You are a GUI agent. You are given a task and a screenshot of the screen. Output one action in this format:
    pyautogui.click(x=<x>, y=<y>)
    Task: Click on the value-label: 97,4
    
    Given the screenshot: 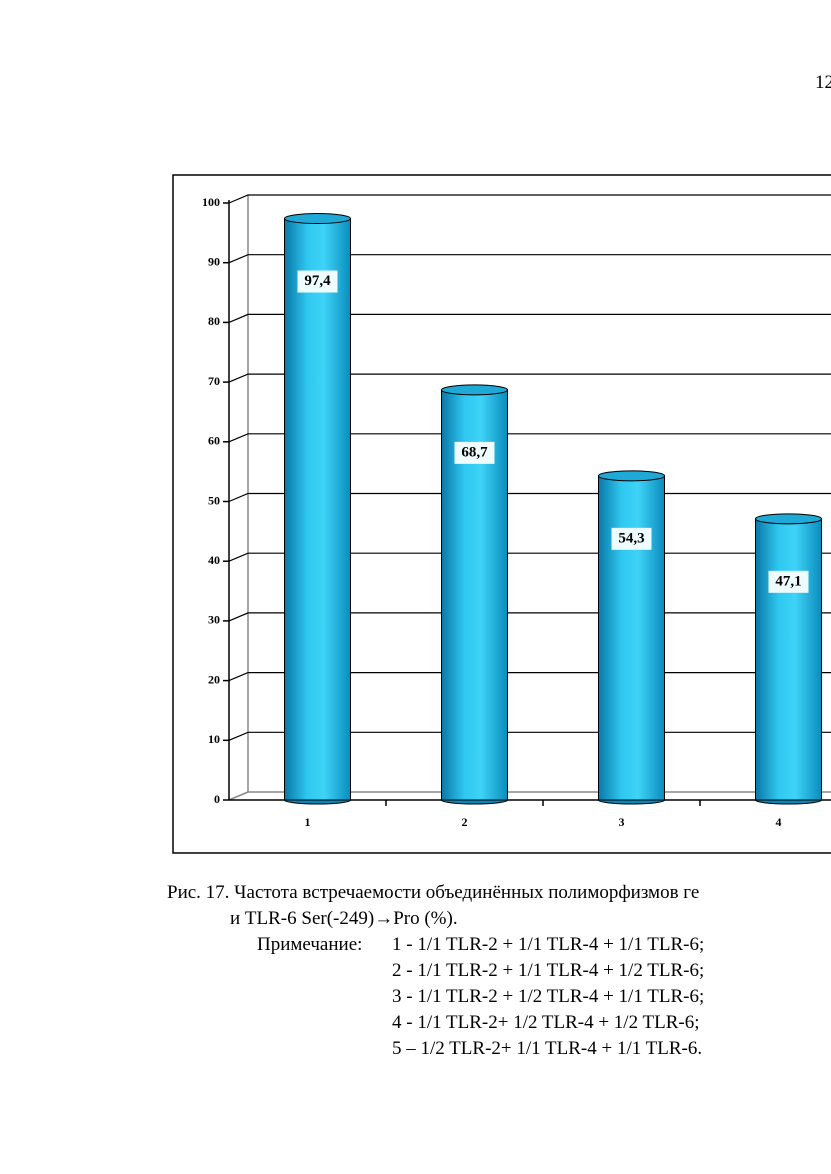 What is the action you would take?
    pyautogui.click(x=317, y=281)
    